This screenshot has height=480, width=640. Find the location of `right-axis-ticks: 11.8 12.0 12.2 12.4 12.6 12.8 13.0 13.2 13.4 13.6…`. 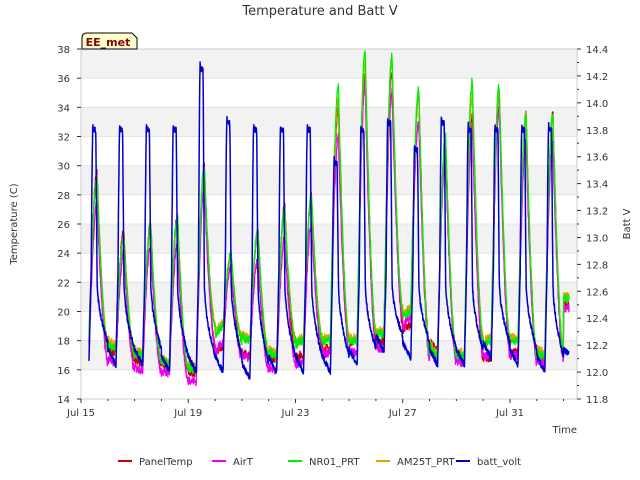

right-axis-ticks: 11.8 12.0 12.2 12.4 12.6 12.8 13.0 13.2 13.4 13.6… is located at coordinates (592, 225).